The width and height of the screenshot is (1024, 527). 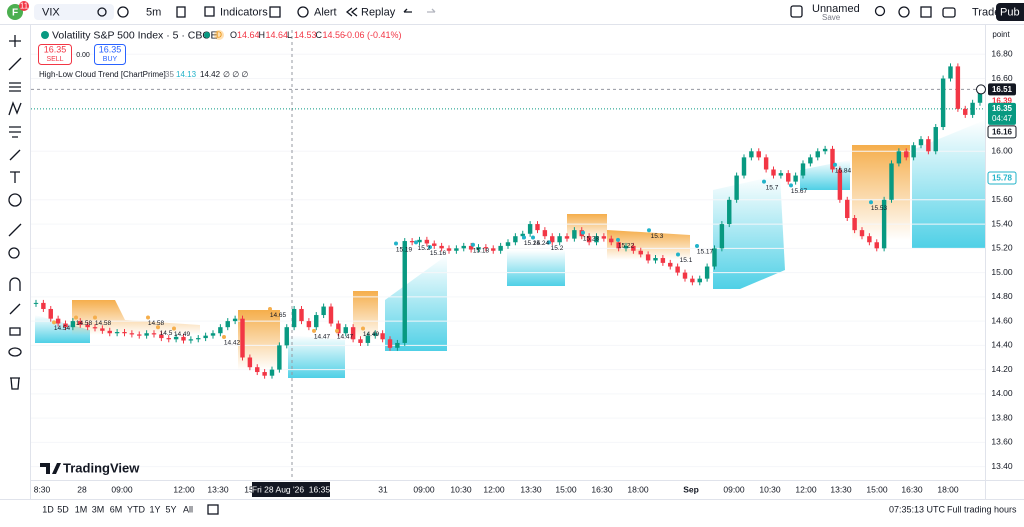 What do you see at coordinates (796, 11) in the screenshot?
I see `layout-icon` at bounding box center [796, 11].